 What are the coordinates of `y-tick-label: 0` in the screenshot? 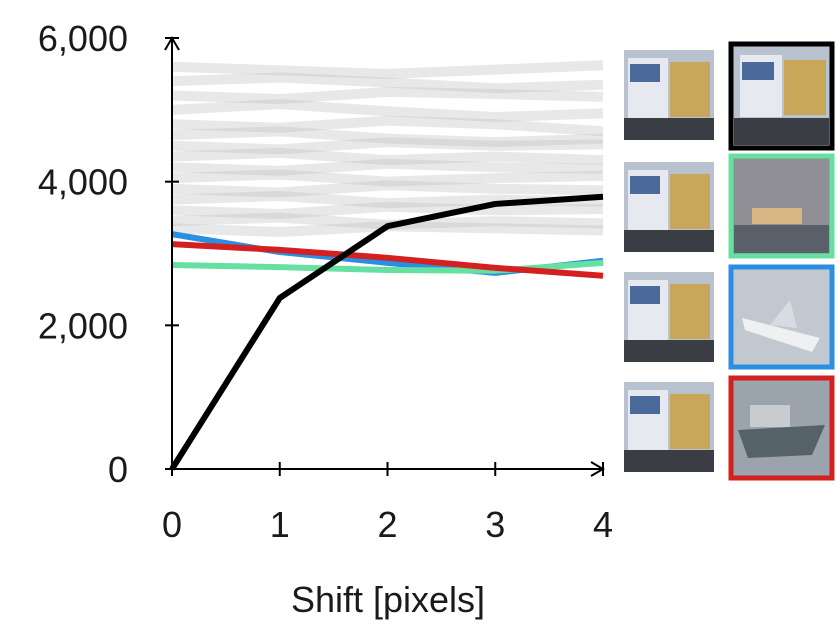 It's located at (118, 469).